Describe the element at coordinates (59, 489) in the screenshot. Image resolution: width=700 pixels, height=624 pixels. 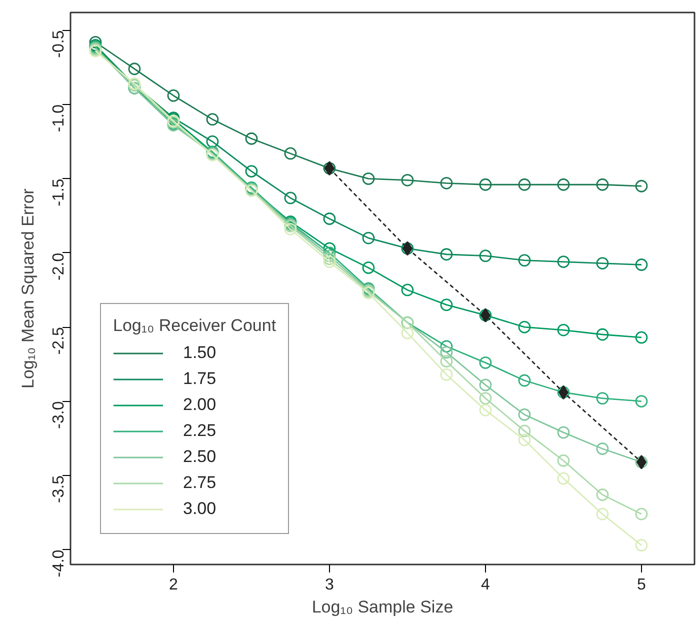
I see `y-tick-label: -3.5` at that location.